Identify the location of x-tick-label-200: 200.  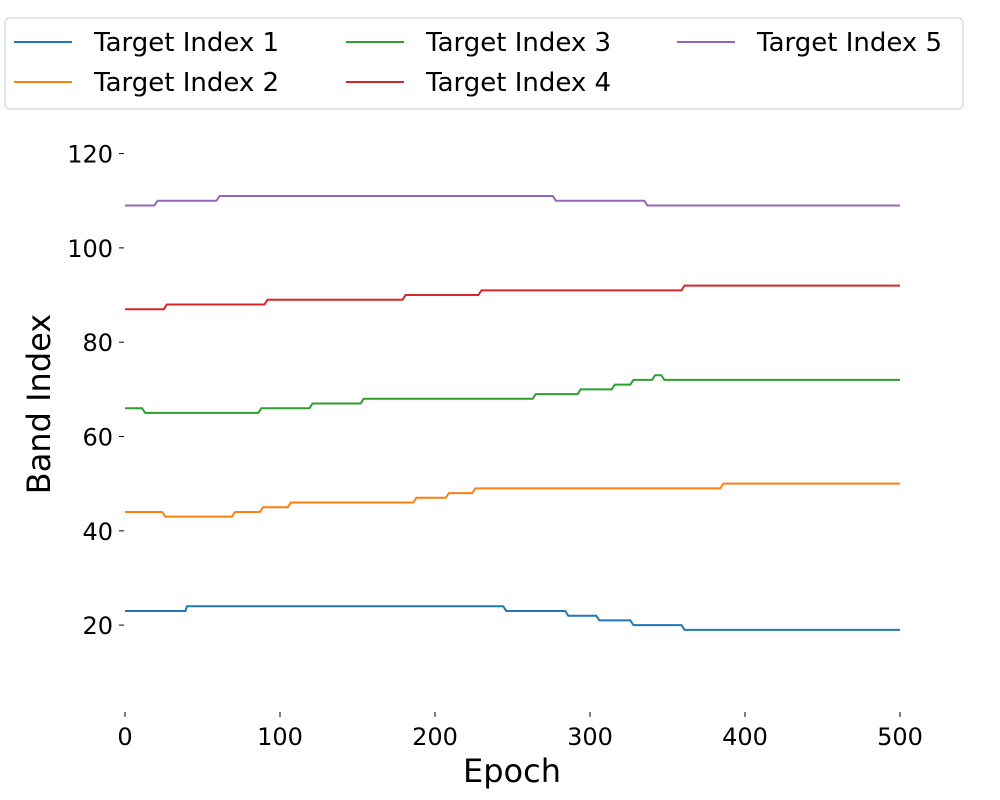
(435, 737).